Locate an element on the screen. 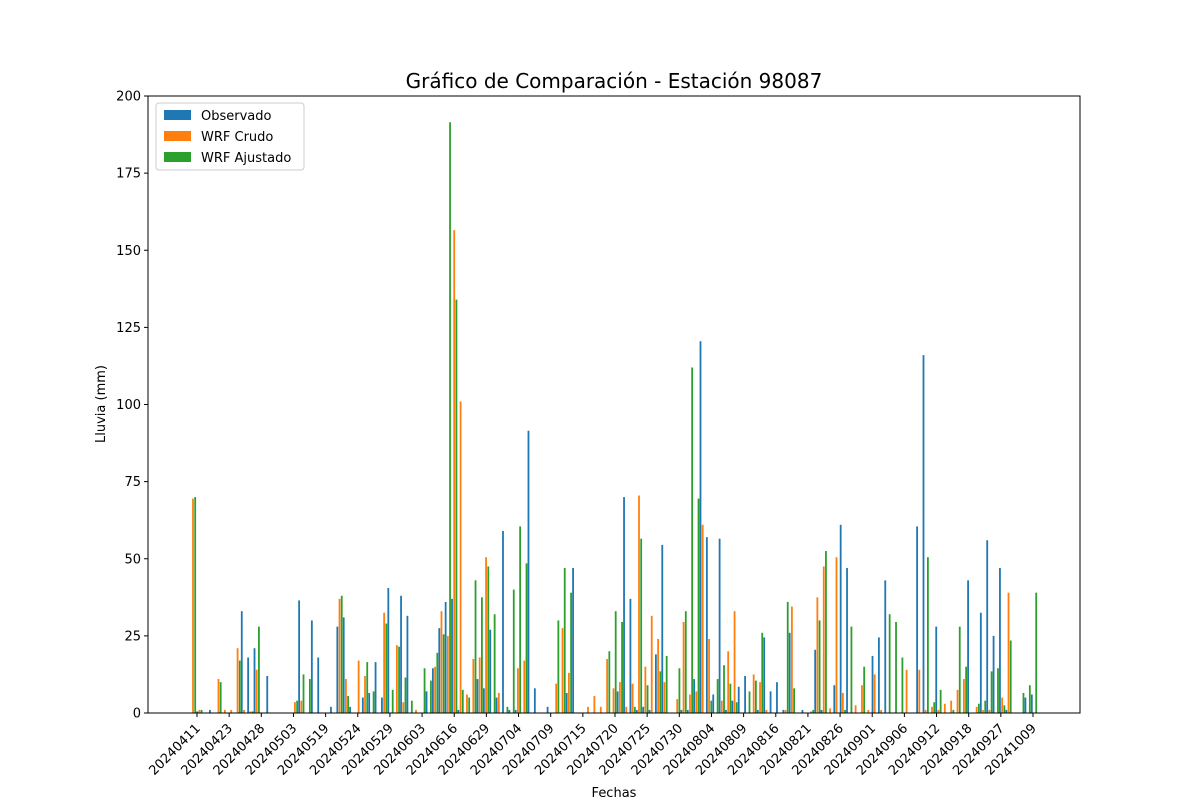 The width and height of the screenshot is (1200, 800). y-tick-label: 25 is located at coordinates (132, 636).